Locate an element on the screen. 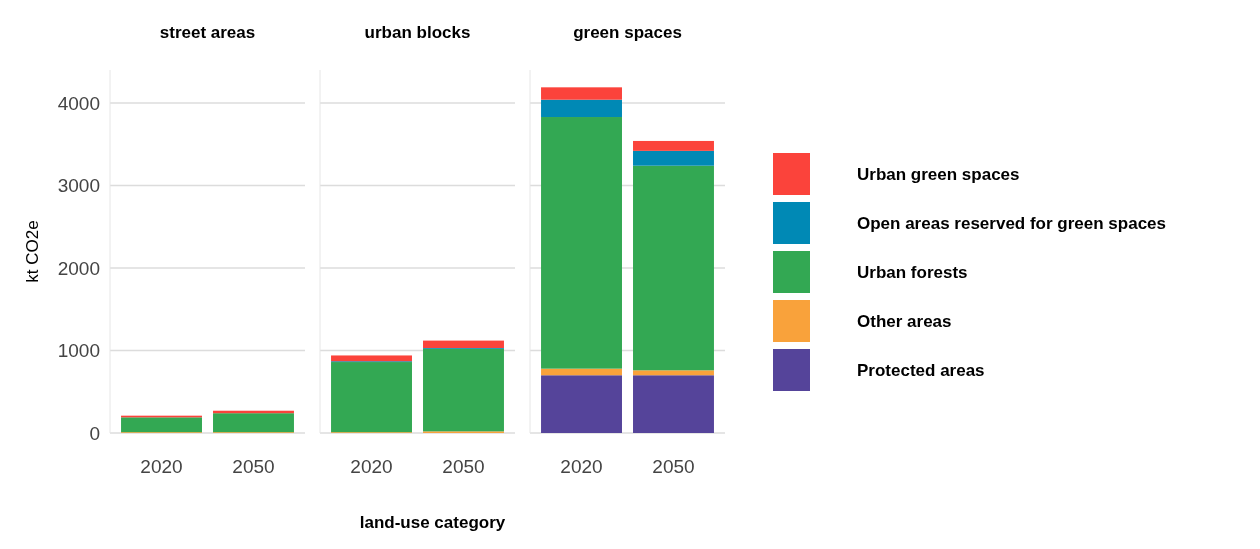  chart-title: urban blocks is located at coordinates (417, 32).